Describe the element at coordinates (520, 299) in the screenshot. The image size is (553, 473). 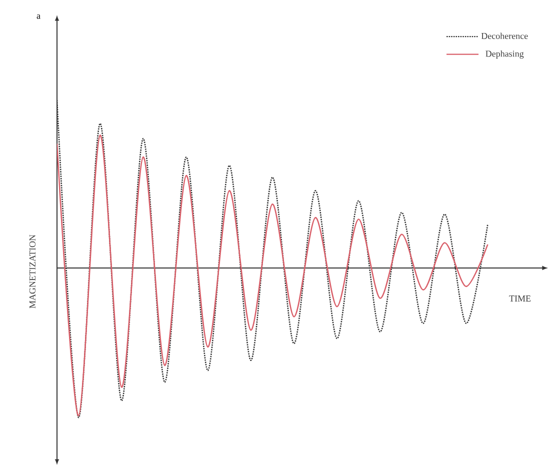
I see `x-axis-title: TIME` at that location.